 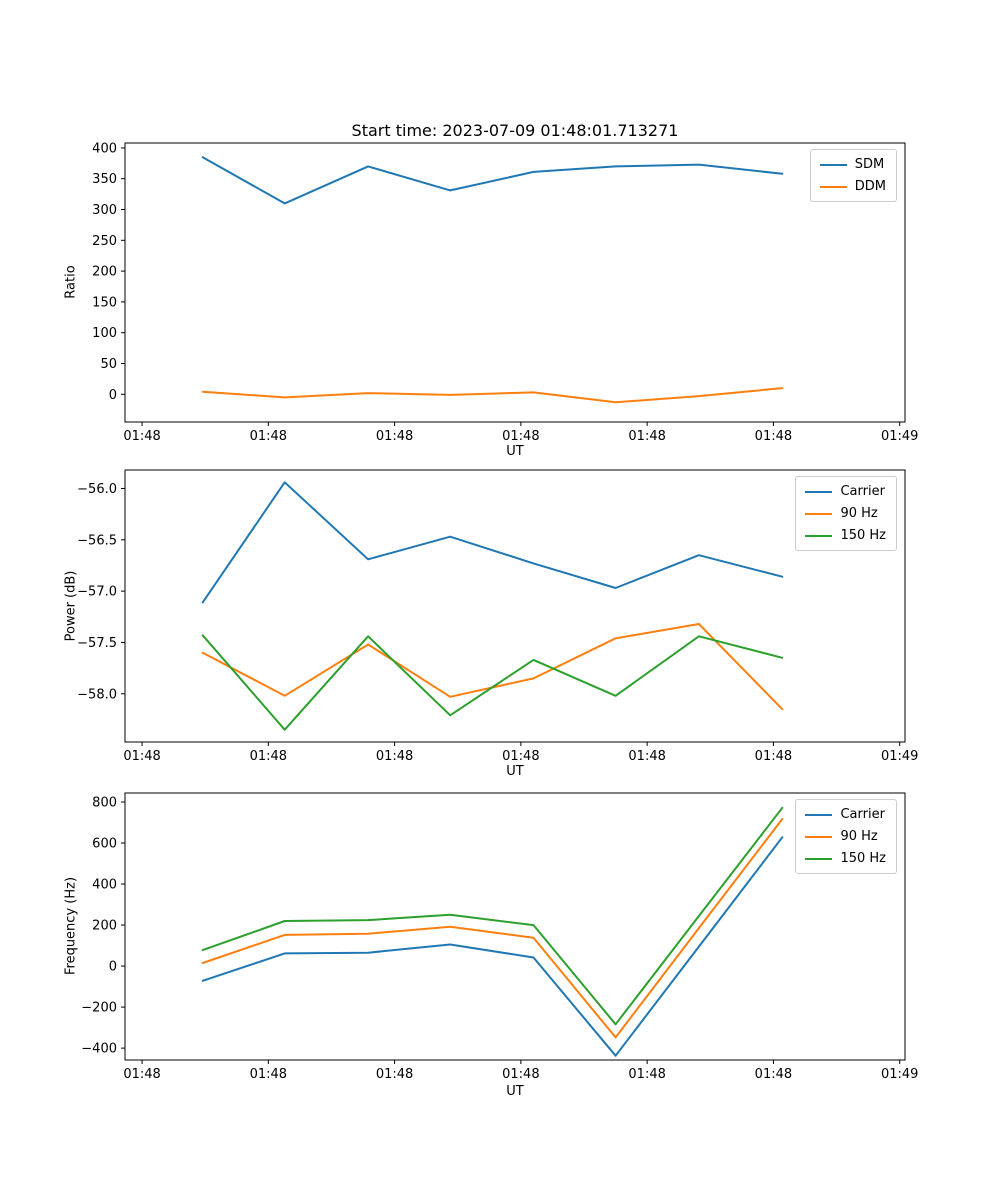 What do you see at coordinates (104, 333) in the screenshot?
I see `y-tick-label: 100` at bounding box center [104, 333].